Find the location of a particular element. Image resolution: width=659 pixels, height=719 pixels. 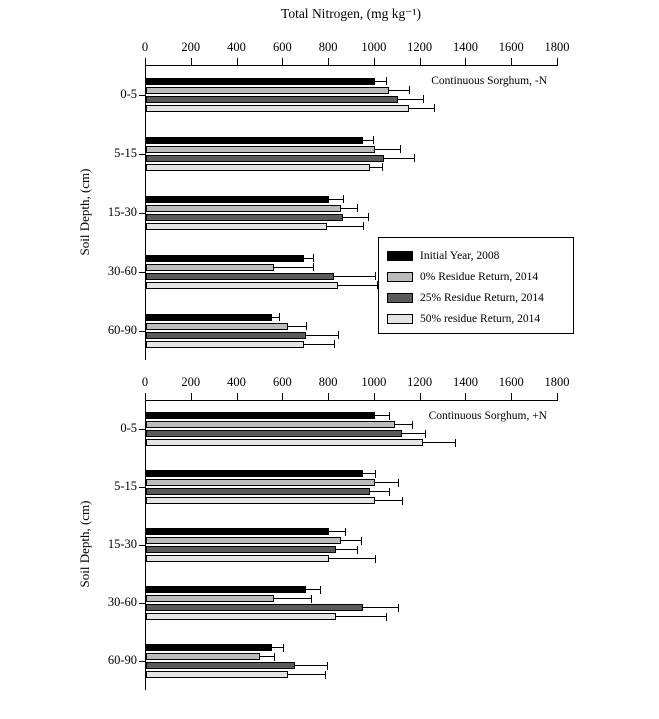

x-axis-tick-label: 0 is located at coordinates (145, 47).